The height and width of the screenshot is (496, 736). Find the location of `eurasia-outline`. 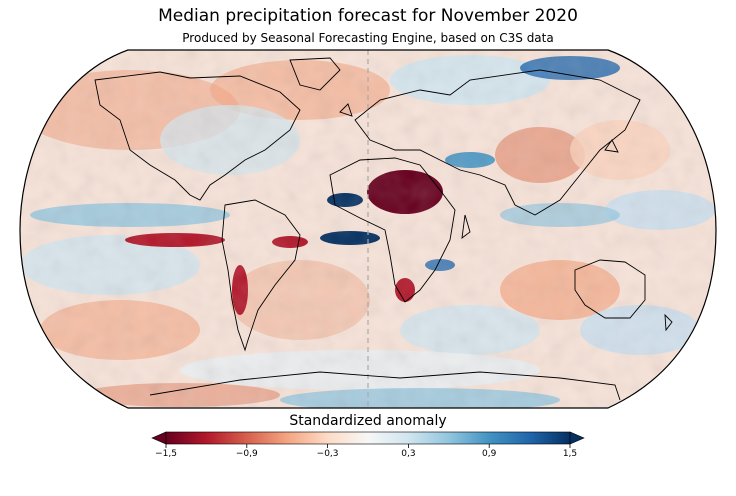

eurasia-outline is located at coordinates (497, 142).